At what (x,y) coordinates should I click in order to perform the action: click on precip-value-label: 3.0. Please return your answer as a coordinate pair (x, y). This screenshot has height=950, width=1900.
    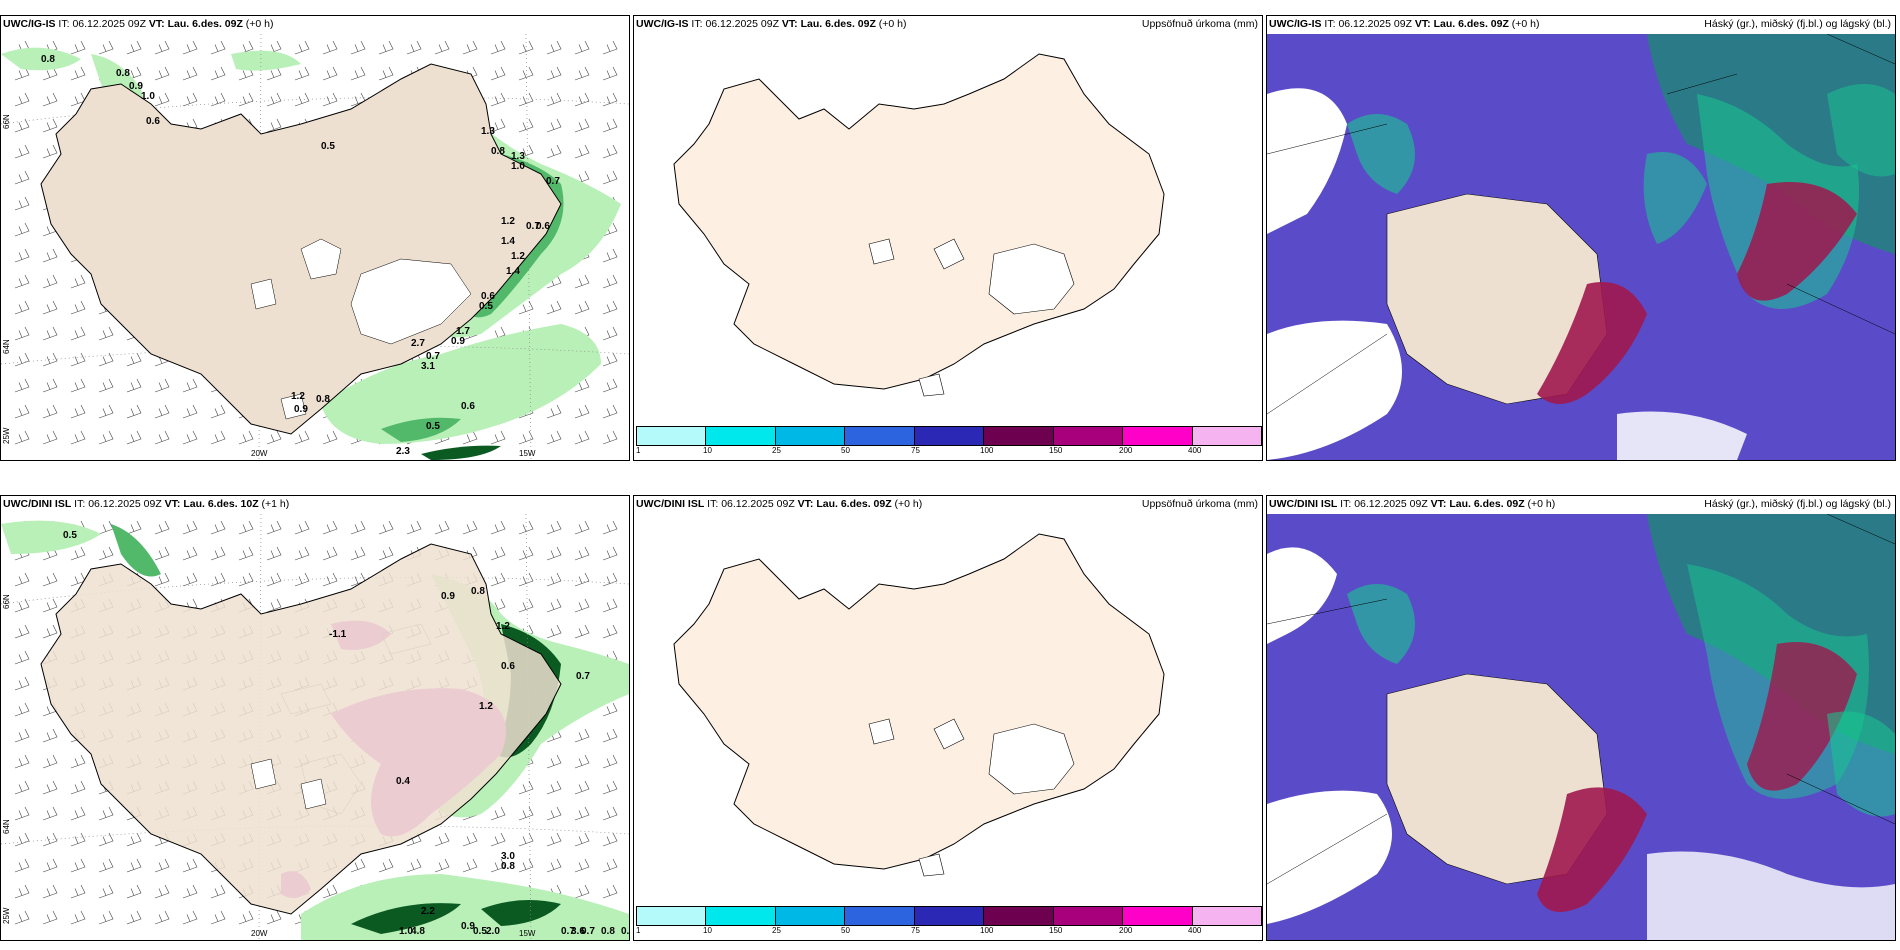
    Looking at the image, I should click on (508, 856).